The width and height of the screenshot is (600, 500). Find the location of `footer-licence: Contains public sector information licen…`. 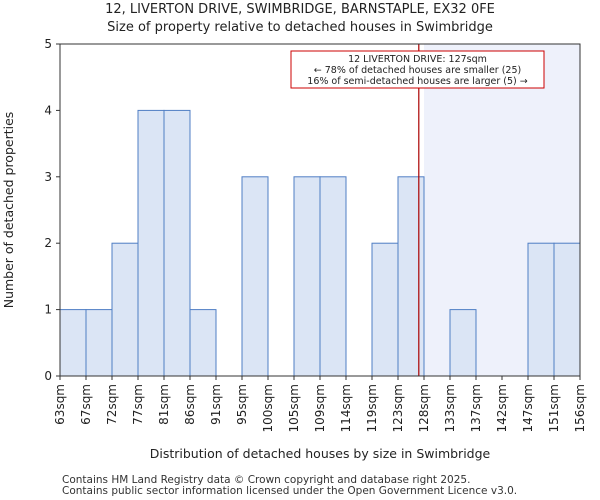

footer-licence: Contains public sector information licen… is located at coordinates (290, 491).